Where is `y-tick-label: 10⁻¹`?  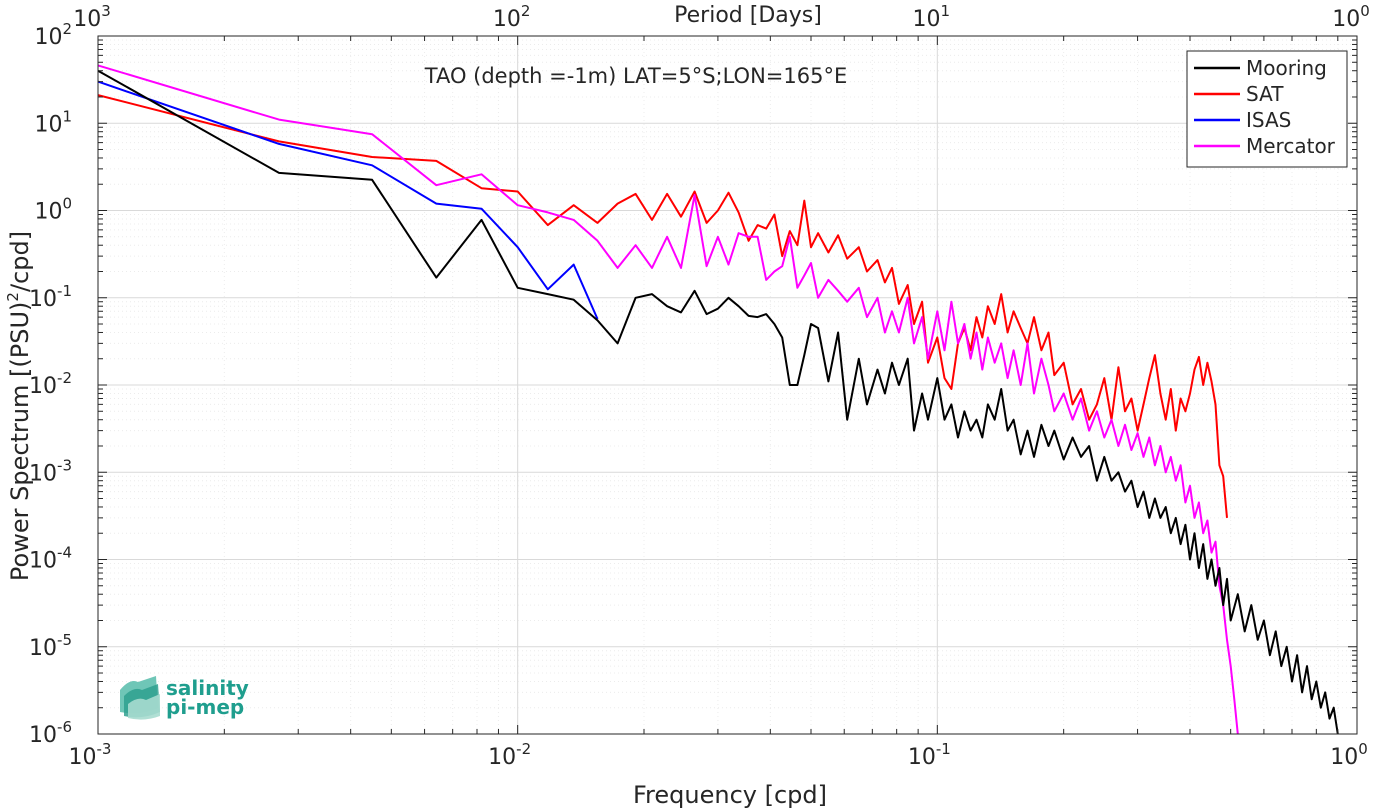 y-tick-label: 10⁻¹ is located at coordinates (50, 297).